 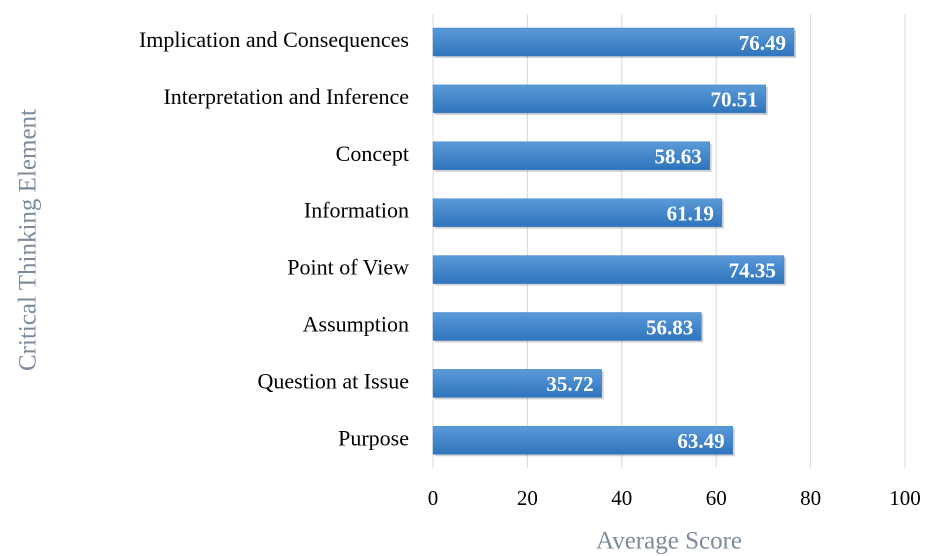 What do you see at coordinates (752, 270) in the screenshot?
I see `value-label: 74.35` at bounding box center [752, 270].